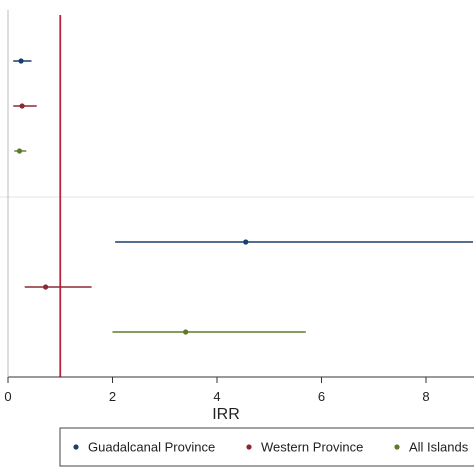  Describe the element at coordinates (151, 447) in the screenshot. I see `legend-label: Guadalcanal Province` at that location.